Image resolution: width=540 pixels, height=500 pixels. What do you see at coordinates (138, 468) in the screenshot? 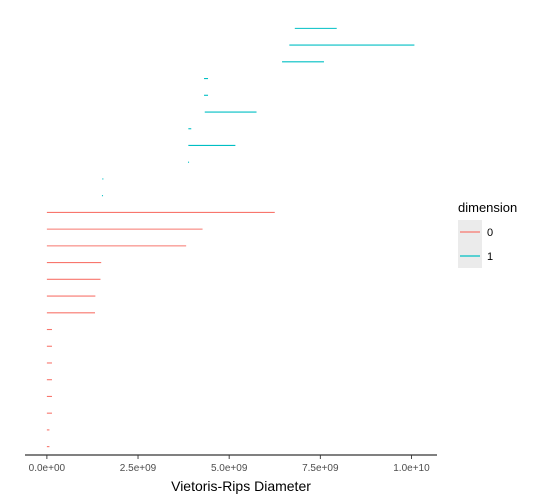
I see `x-tick-label-1: 2.5e+09` at bounding box center [138, 468].